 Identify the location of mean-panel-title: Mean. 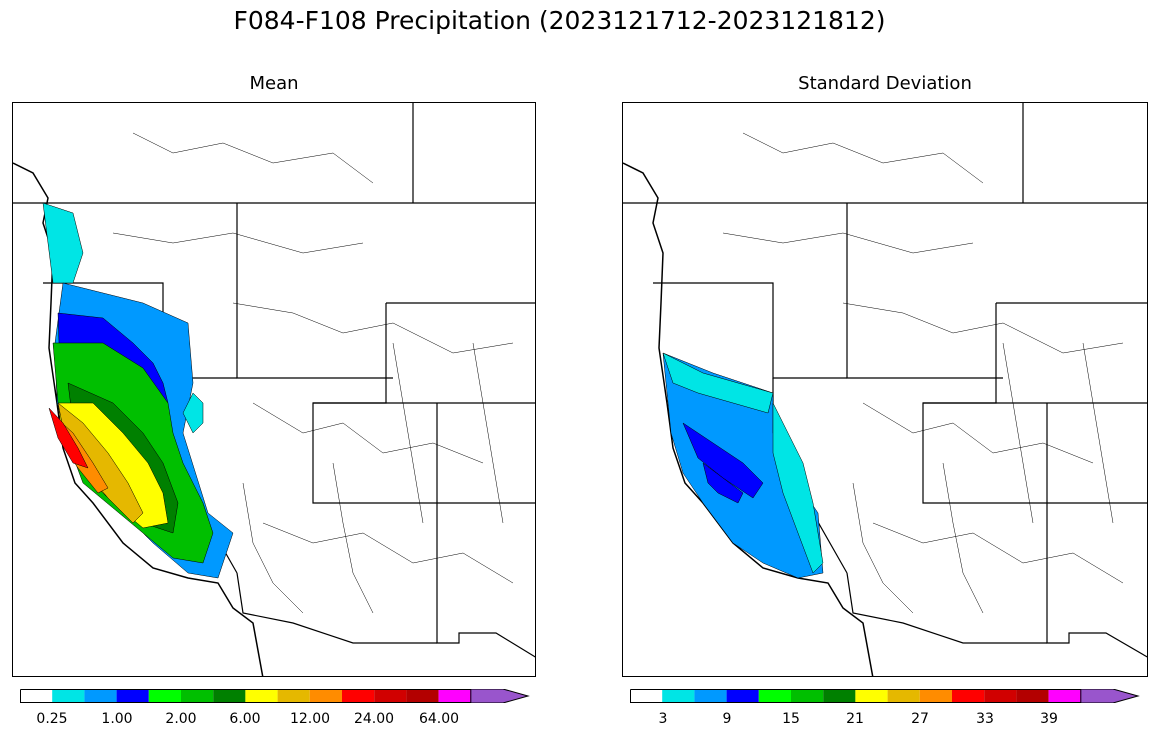
(274, 83).